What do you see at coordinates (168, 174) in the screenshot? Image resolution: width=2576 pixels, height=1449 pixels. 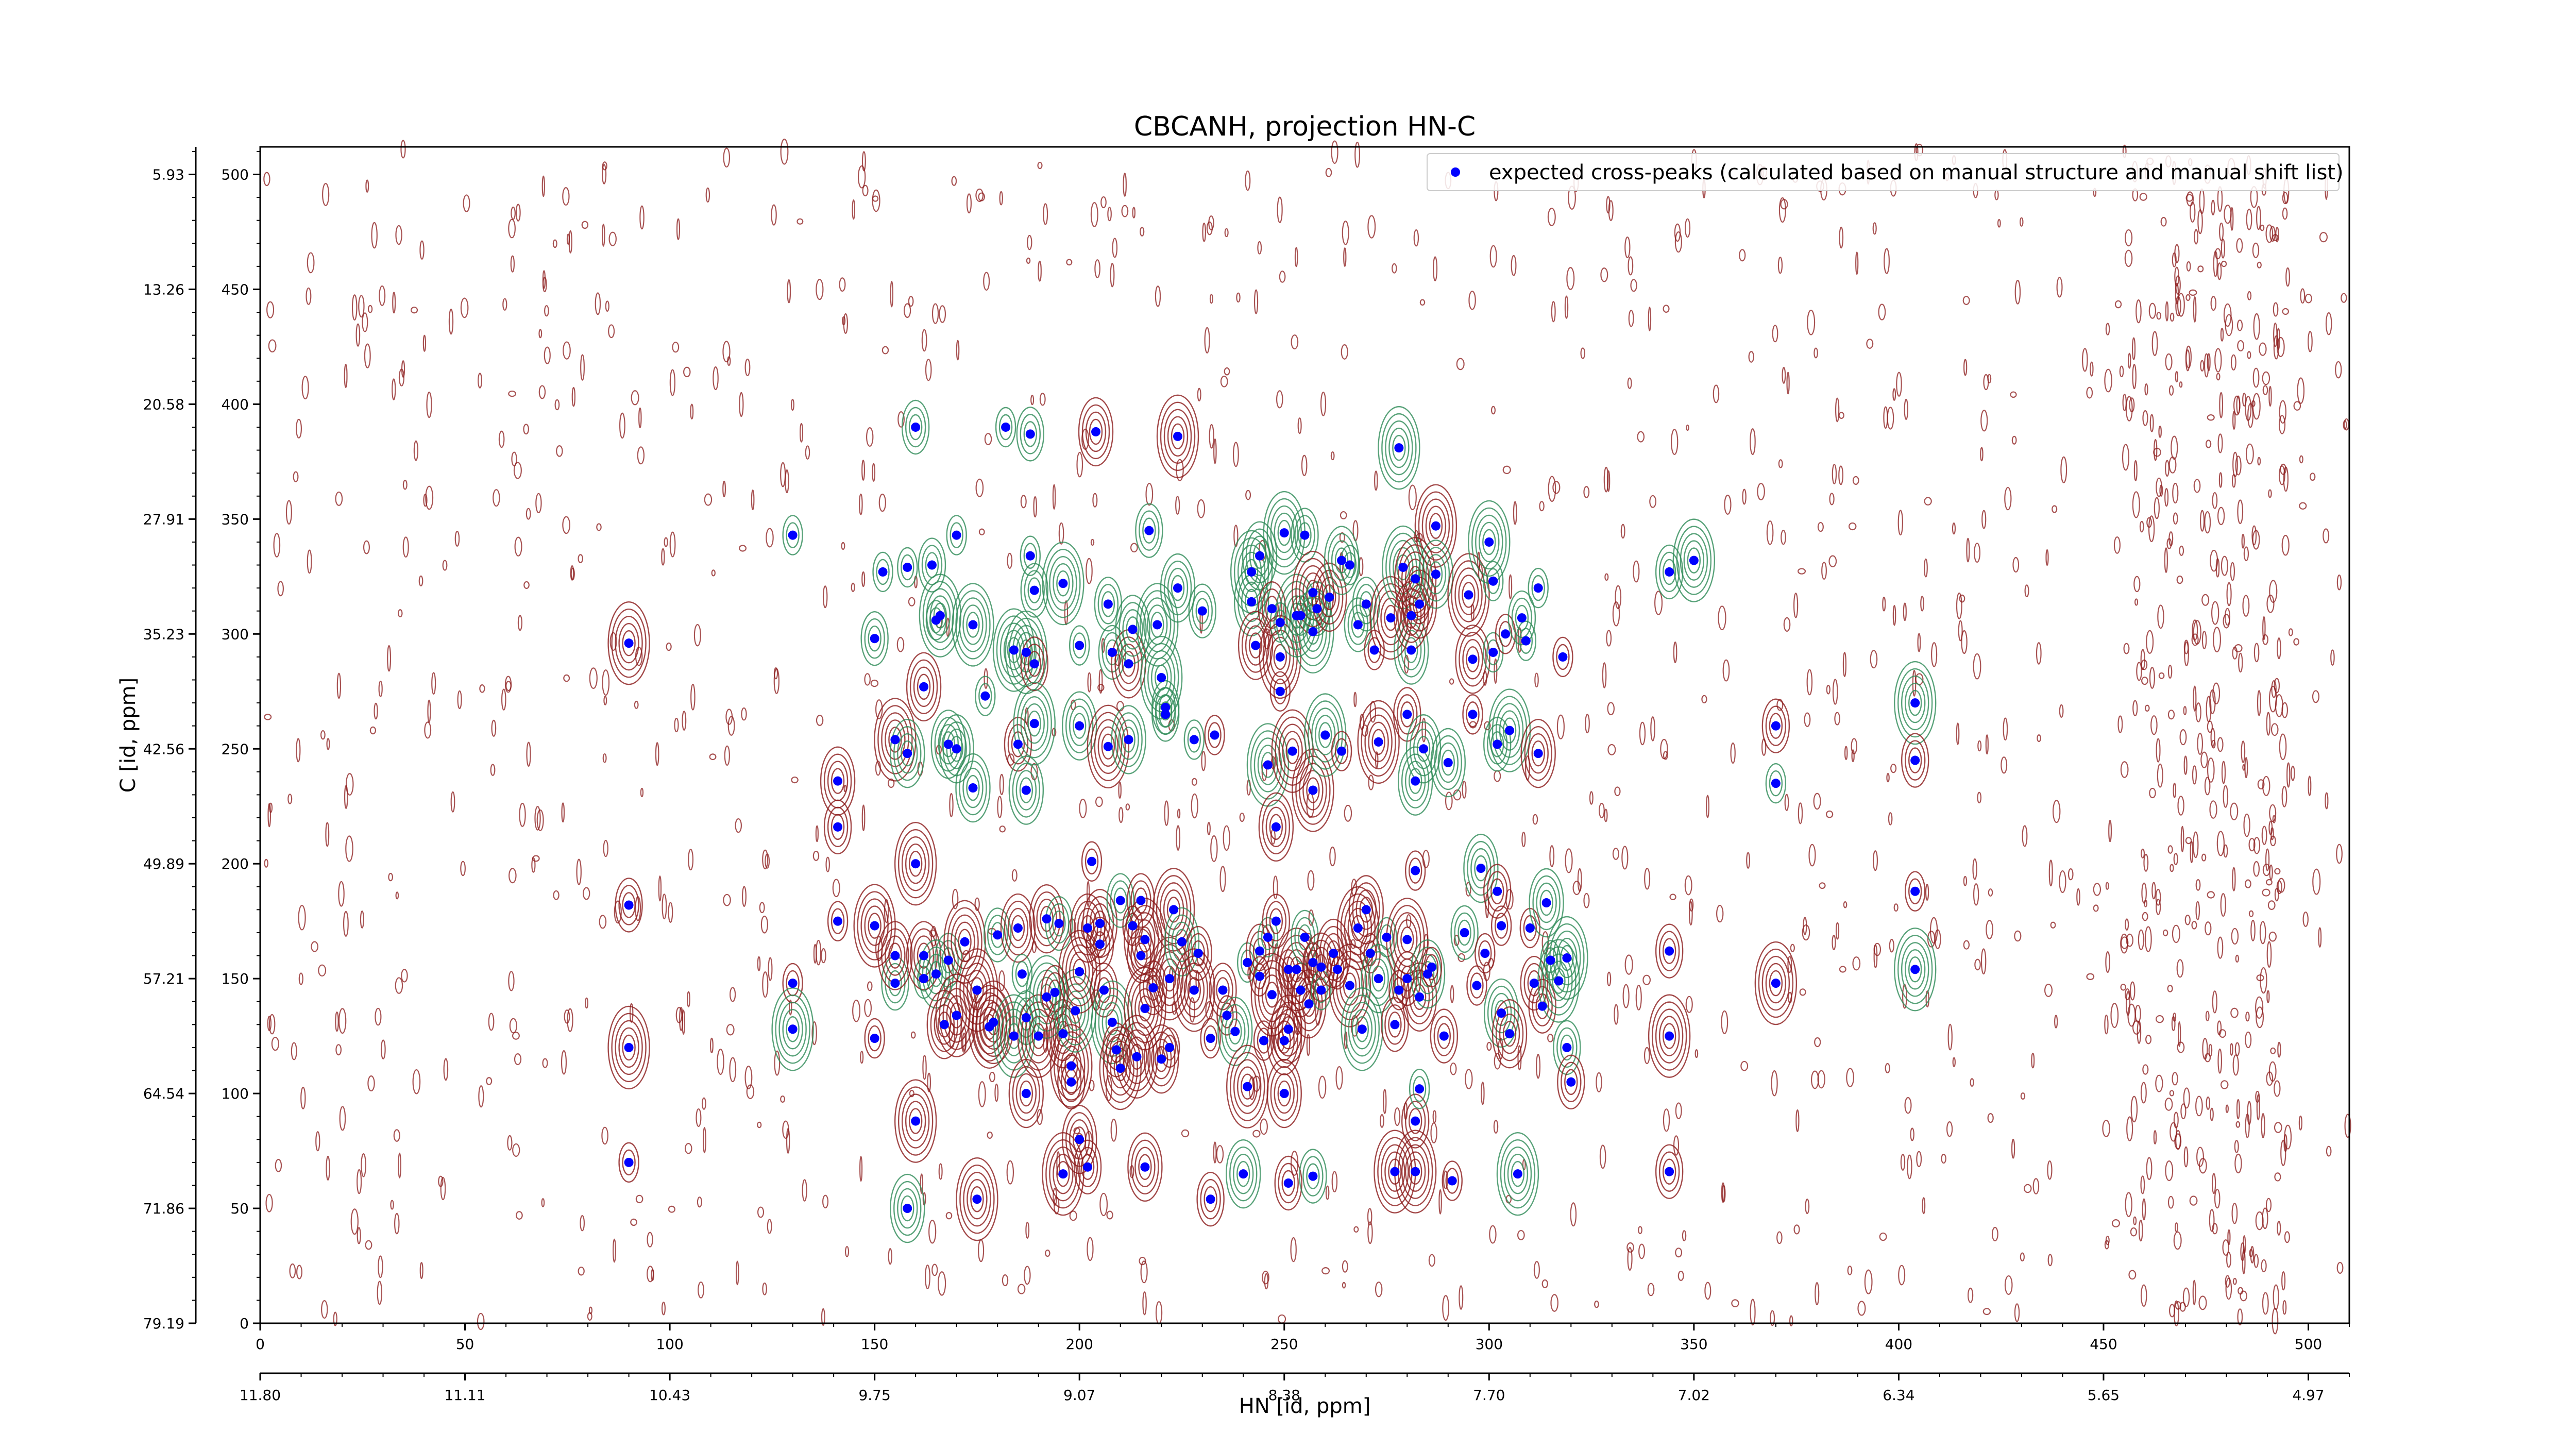 I see `y-ppm-tick-label: 5.93` at bounding box center [168, 174].